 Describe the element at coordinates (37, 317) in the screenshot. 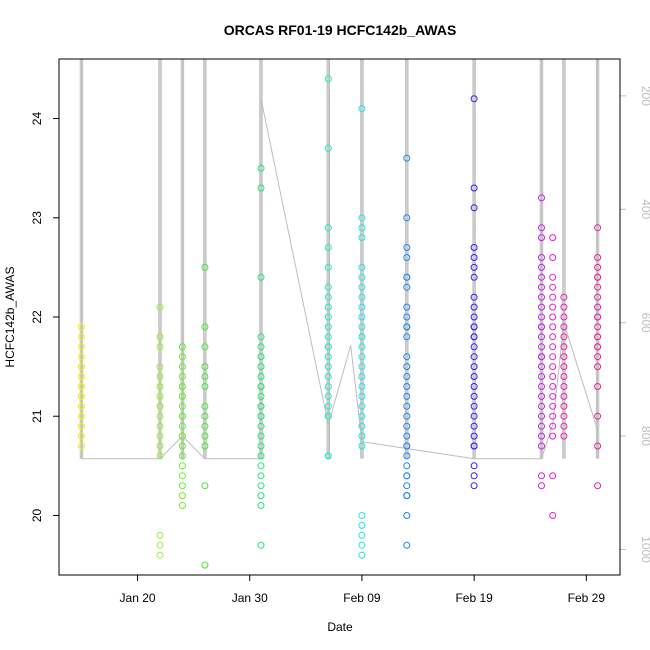

I see `y-tick-label-22: 22` at that location.